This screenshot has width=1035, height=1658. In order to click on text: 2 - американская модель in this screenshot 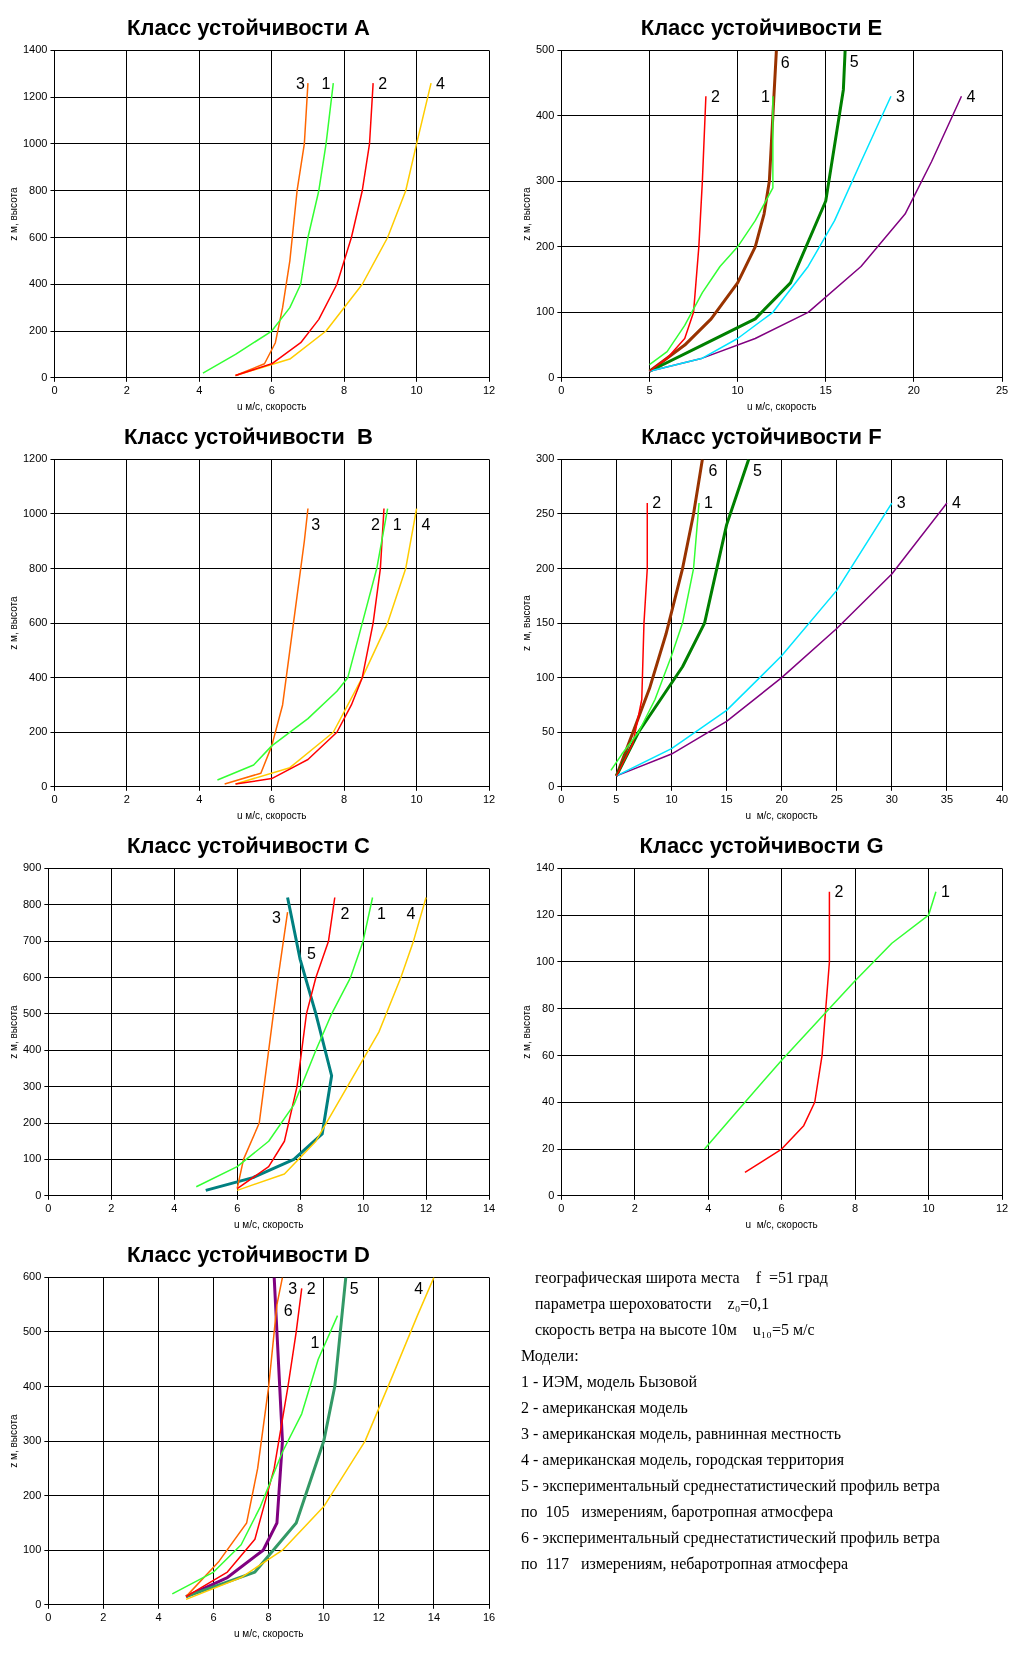, I will do `click(605, 1408)`.